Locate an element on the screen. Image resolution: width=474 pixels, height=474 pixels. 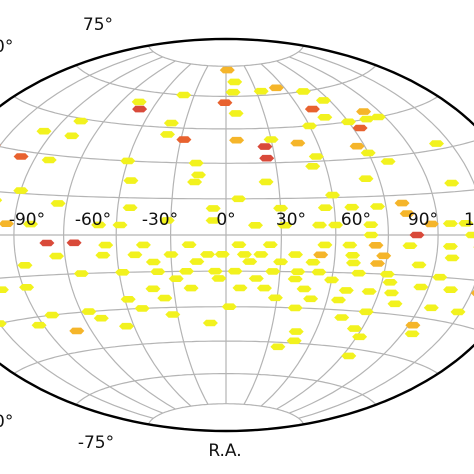
ra-tick-label: -90° is located at coordinates (27, 220).